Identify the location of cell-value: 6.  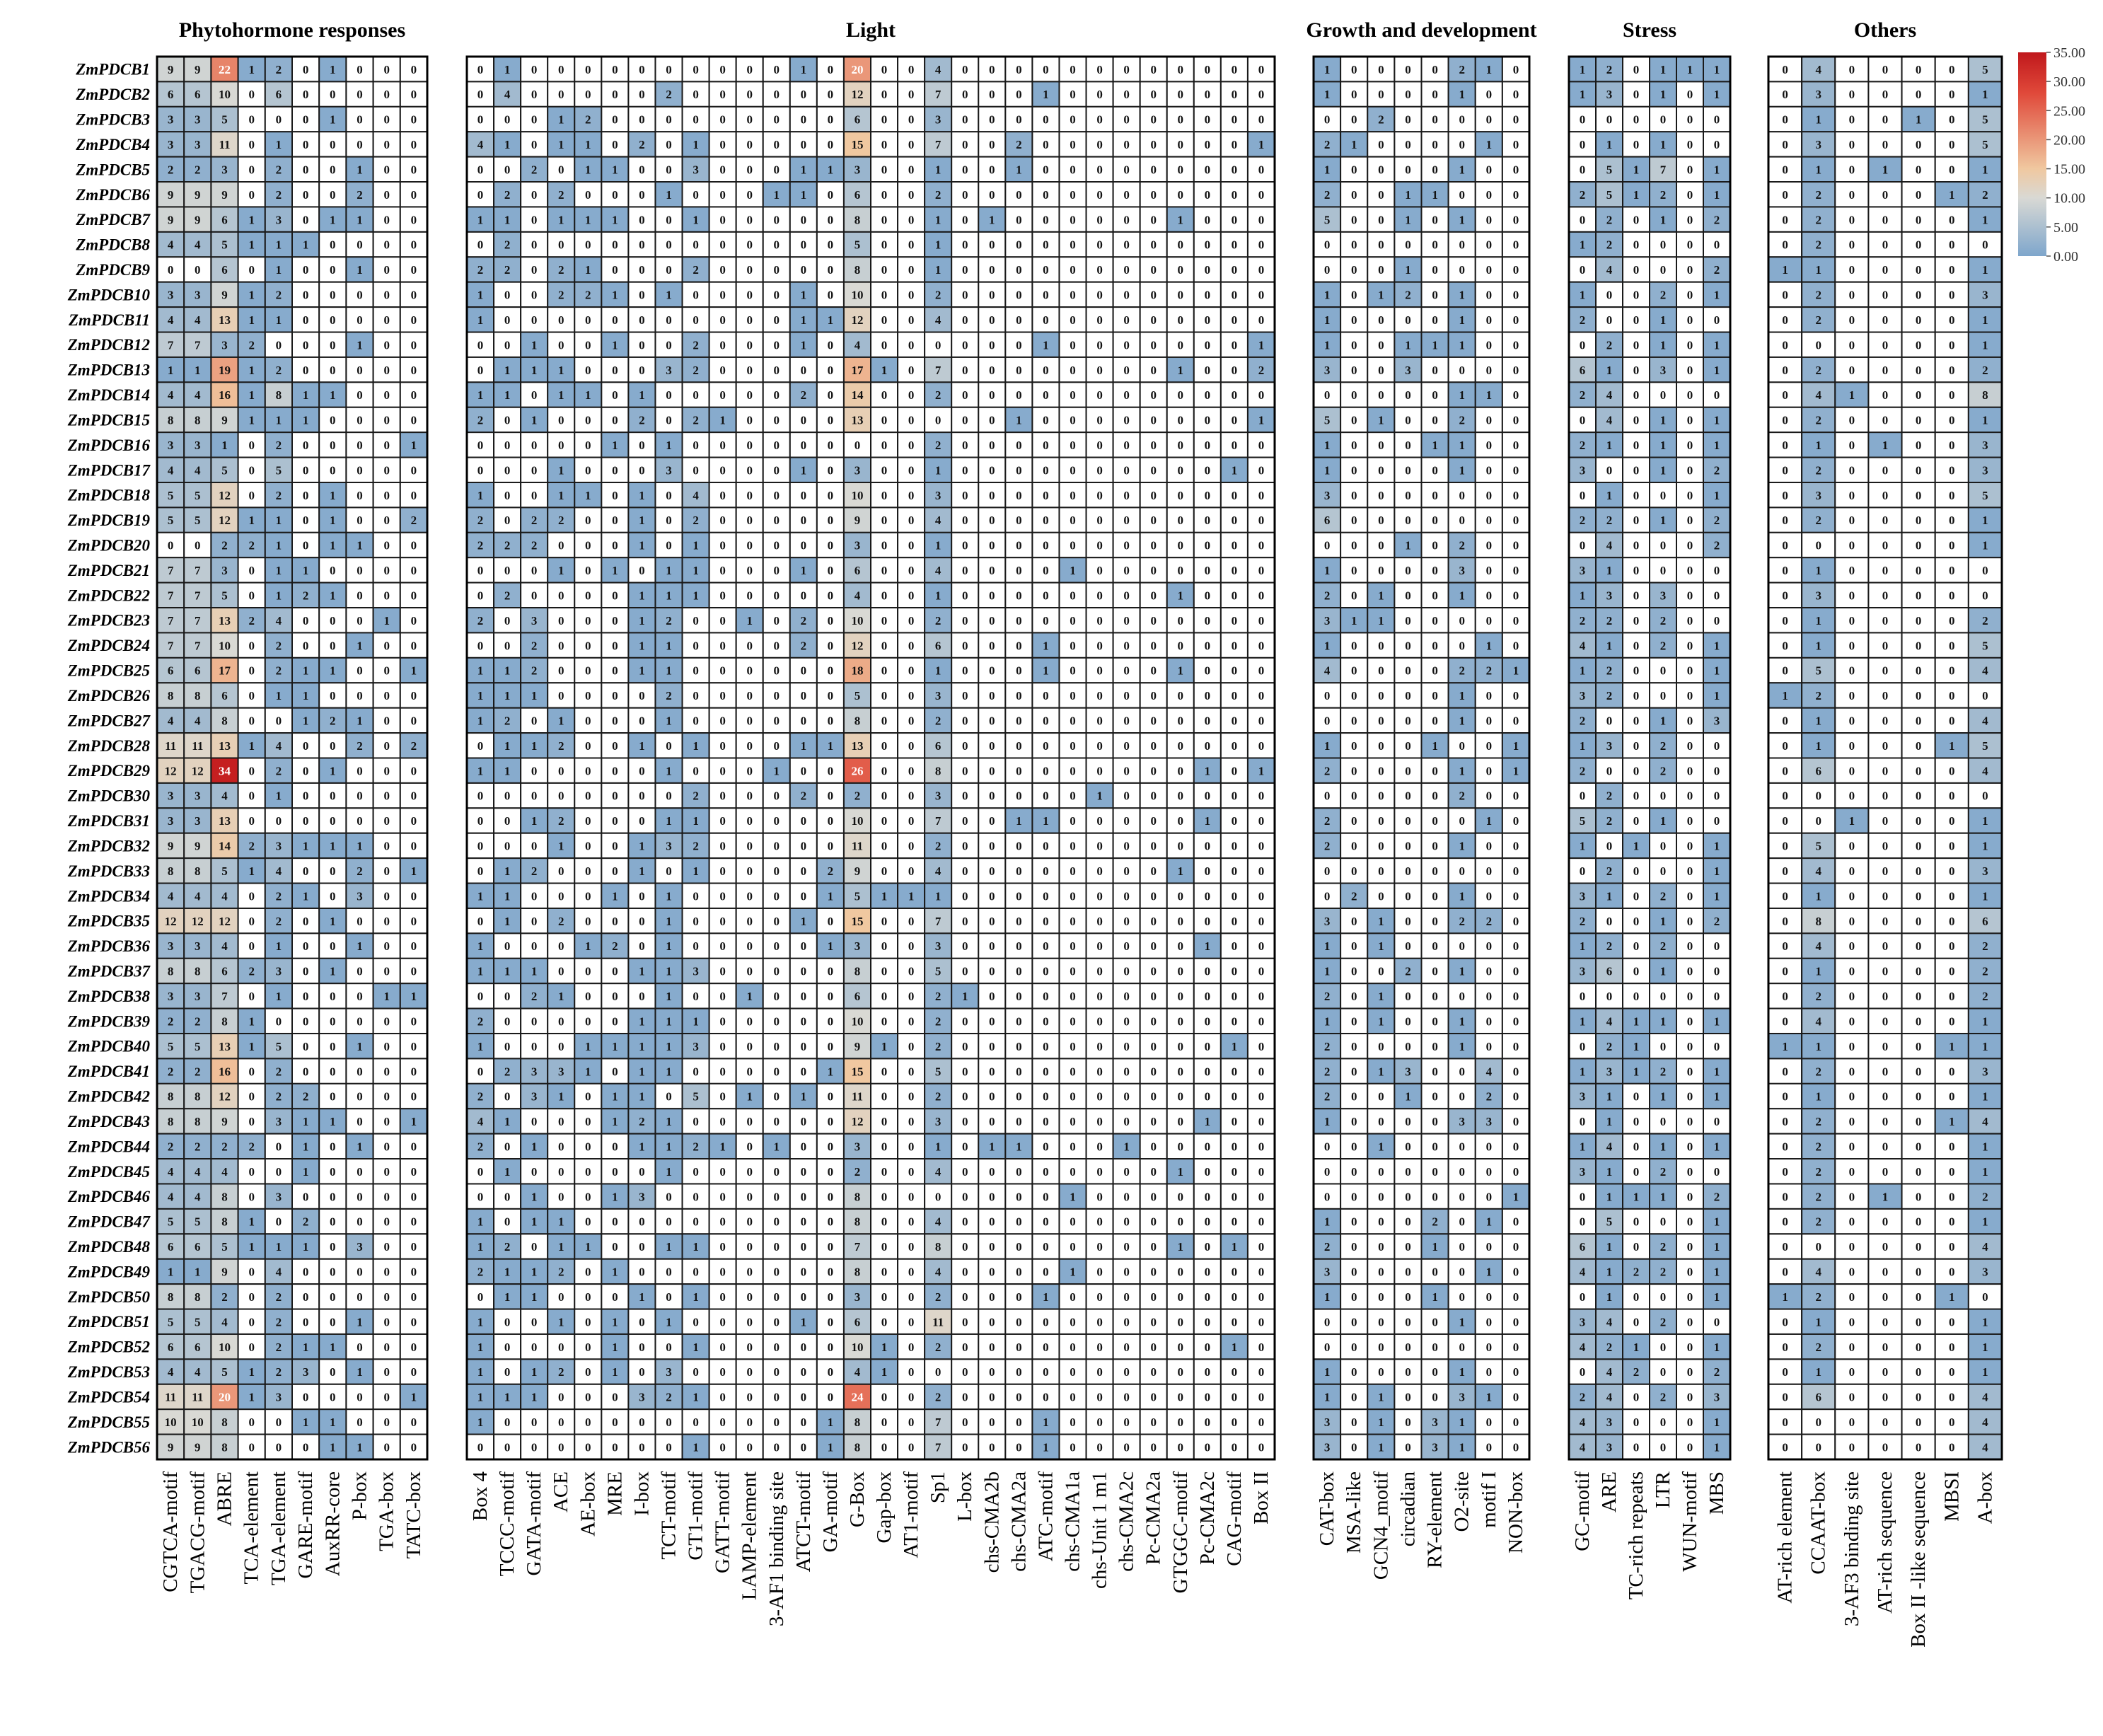
(198, 1347).